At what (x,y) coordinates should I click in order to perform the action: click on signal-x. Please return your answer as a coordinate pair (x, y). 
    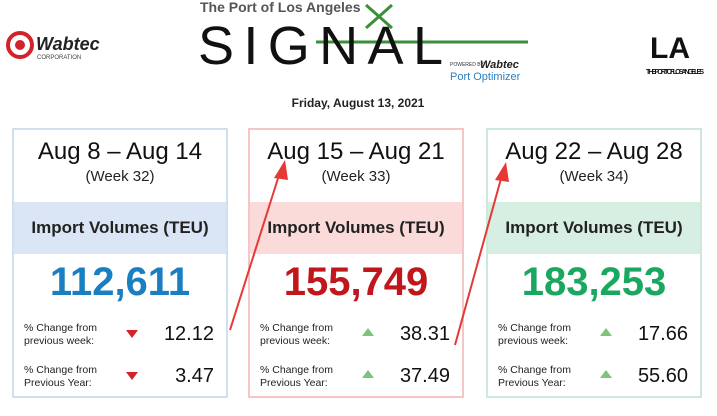
    Looking at the image, I should click on (379, 16).